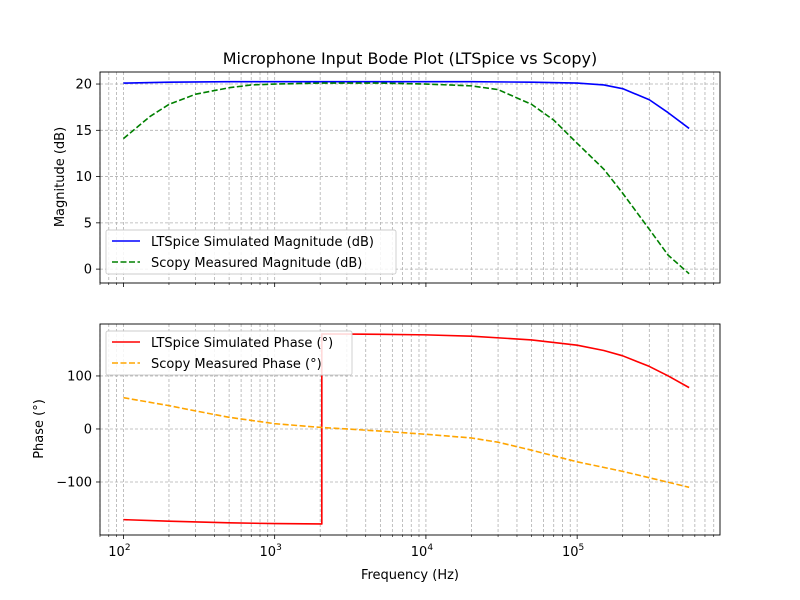 This screenshot has height=600, width=800. I want to click on magnitude-legend-label: Scopy Measured Magnitude (dB), so click(256, 263).